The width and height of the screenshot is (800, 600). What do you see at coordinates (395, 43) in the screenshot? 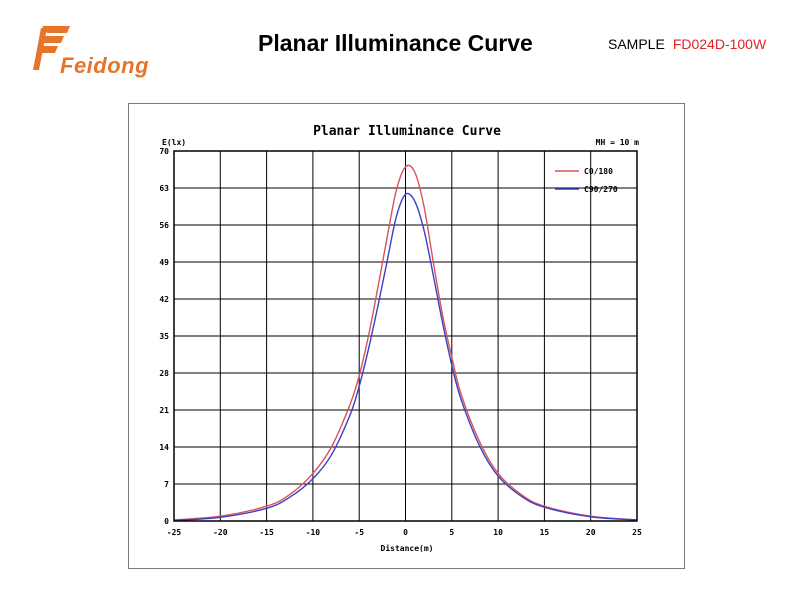
I see `page-title: Planar Illuminance Curve` at bounding box center [395, 43].